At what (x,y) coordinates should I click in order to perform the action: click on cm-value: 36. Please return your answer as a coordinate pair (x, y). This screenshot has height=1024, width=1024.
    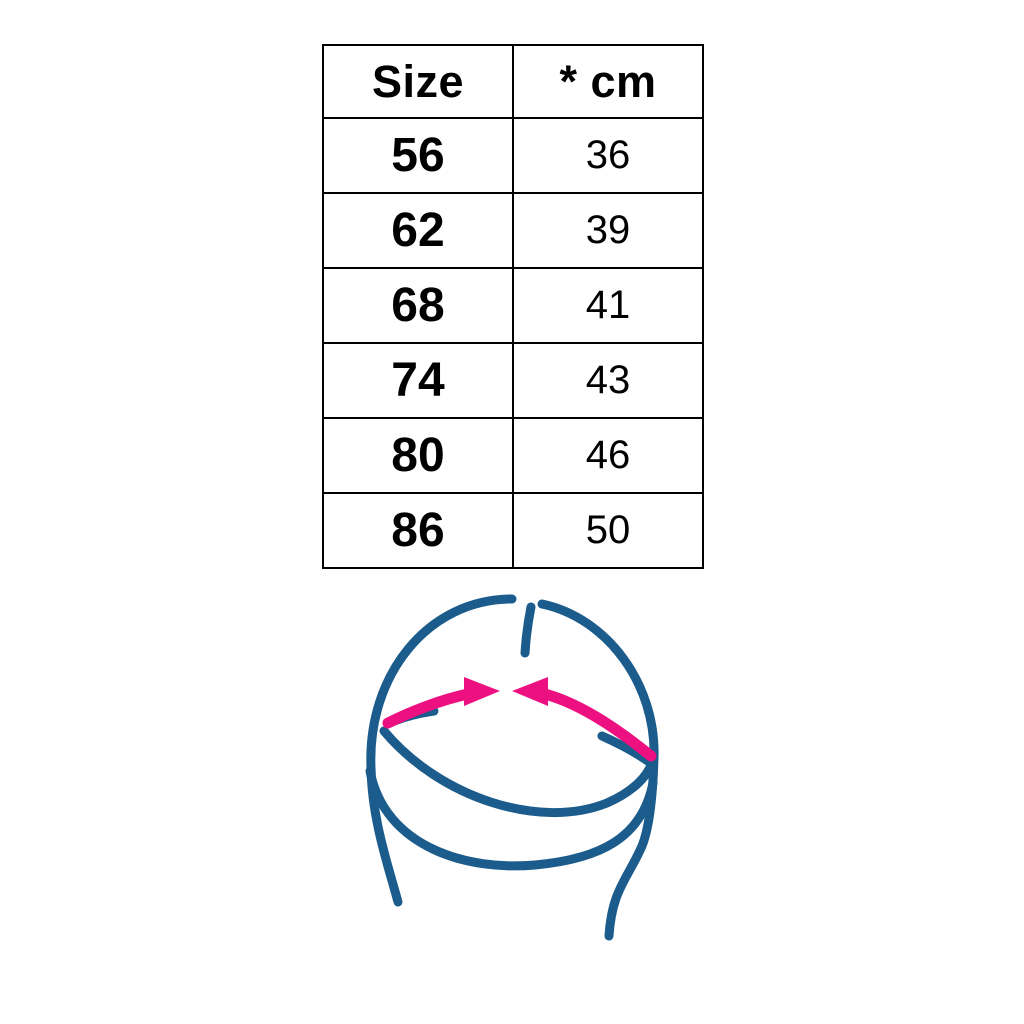
    Looking at the image, I should click on (608, 155).